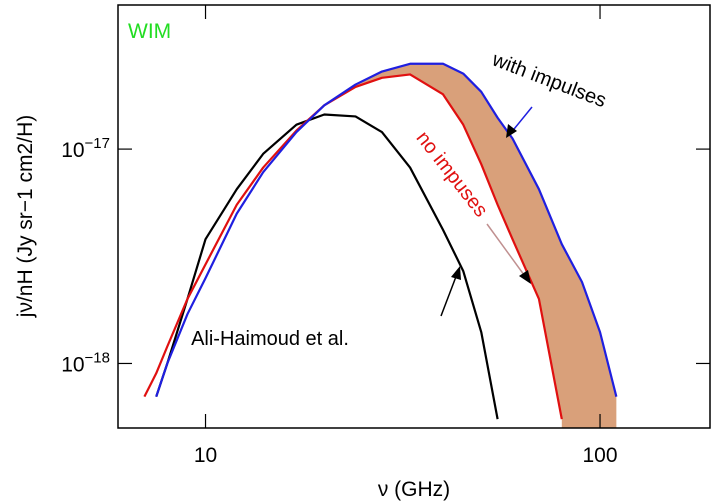  Describe the element at coordinates (149, 31) in the screenshot. I see `panel-label: WIM` at that location.